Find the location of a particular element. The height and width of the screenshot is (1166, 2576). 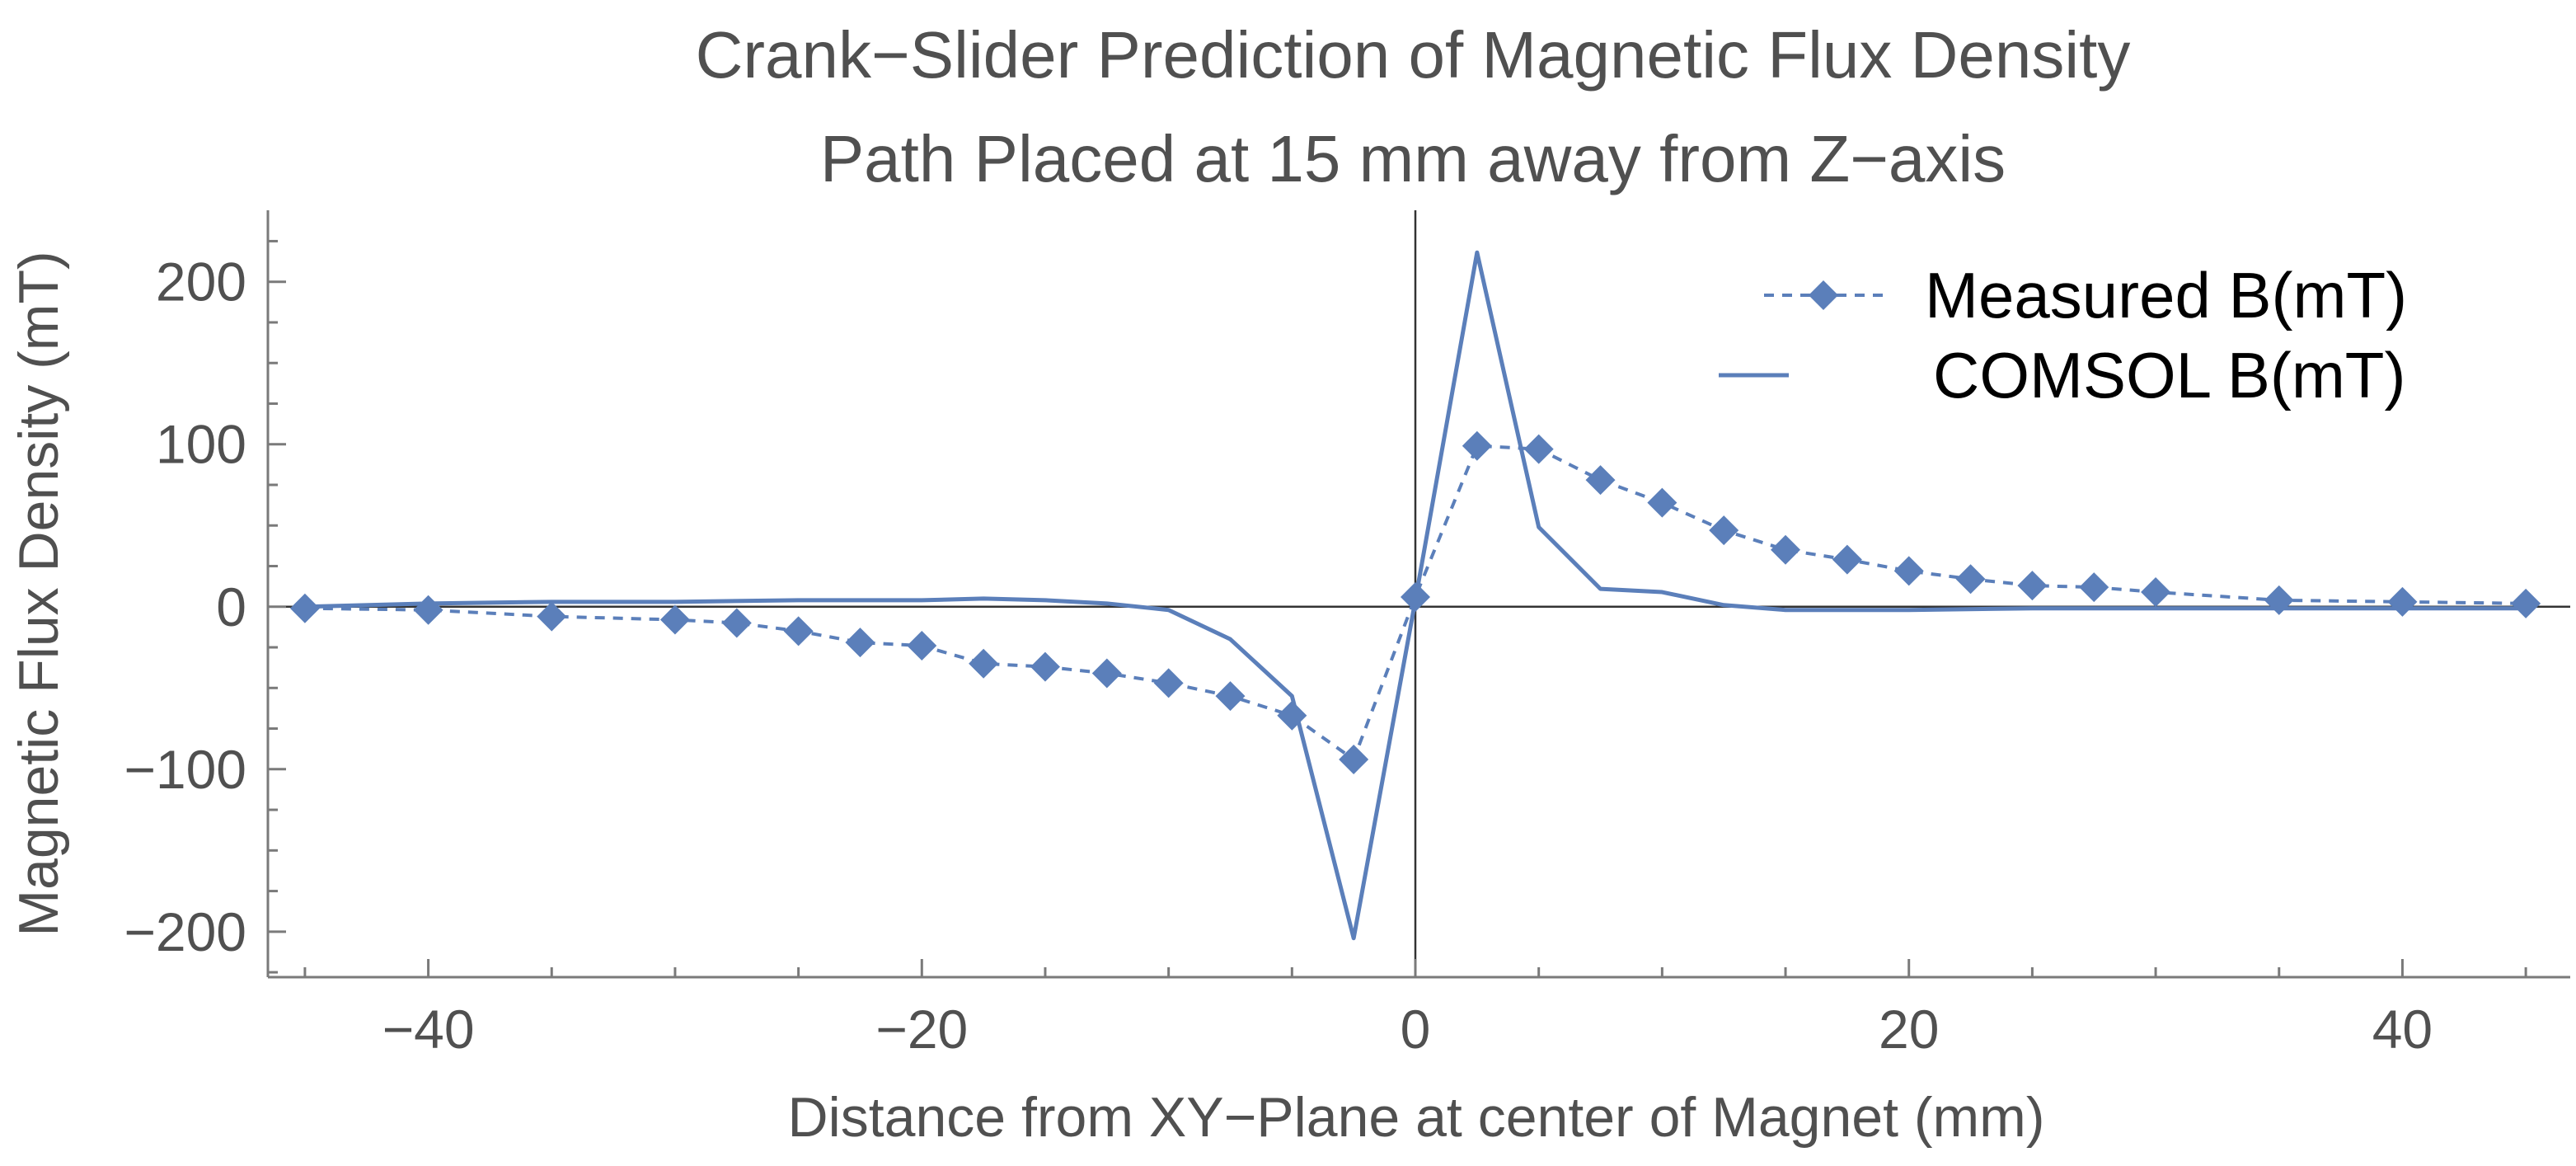

chart-subtitle: Path Placed at 15 mm away from Z−axis is located at coordinates (1413, 158).